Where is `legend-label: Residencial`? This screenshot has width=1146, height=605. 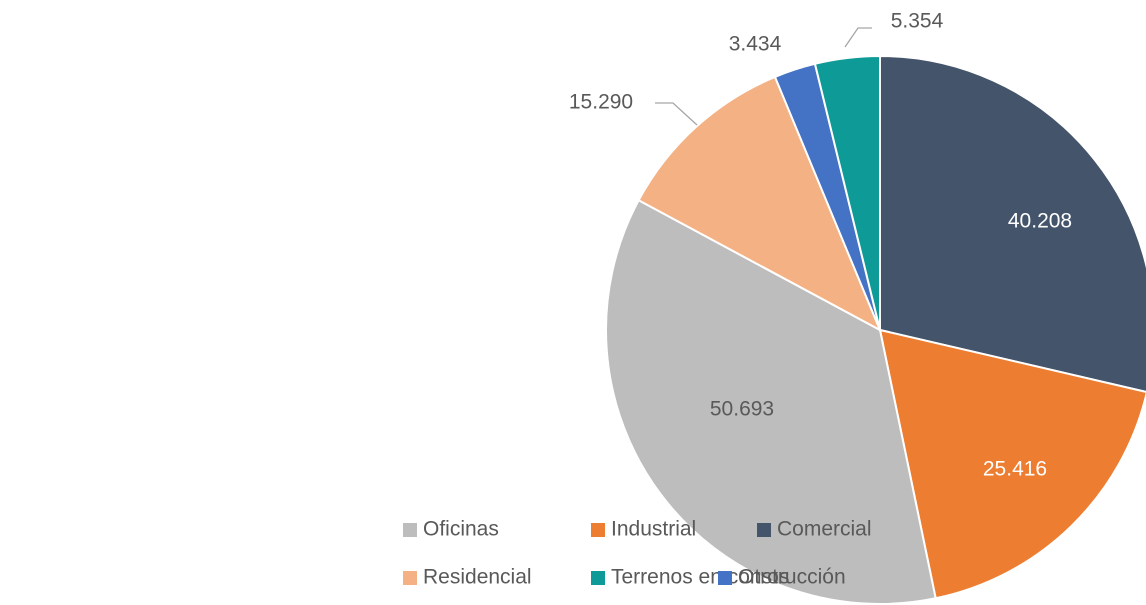
legend-label: Residencial is located at coordinates (477, 577).